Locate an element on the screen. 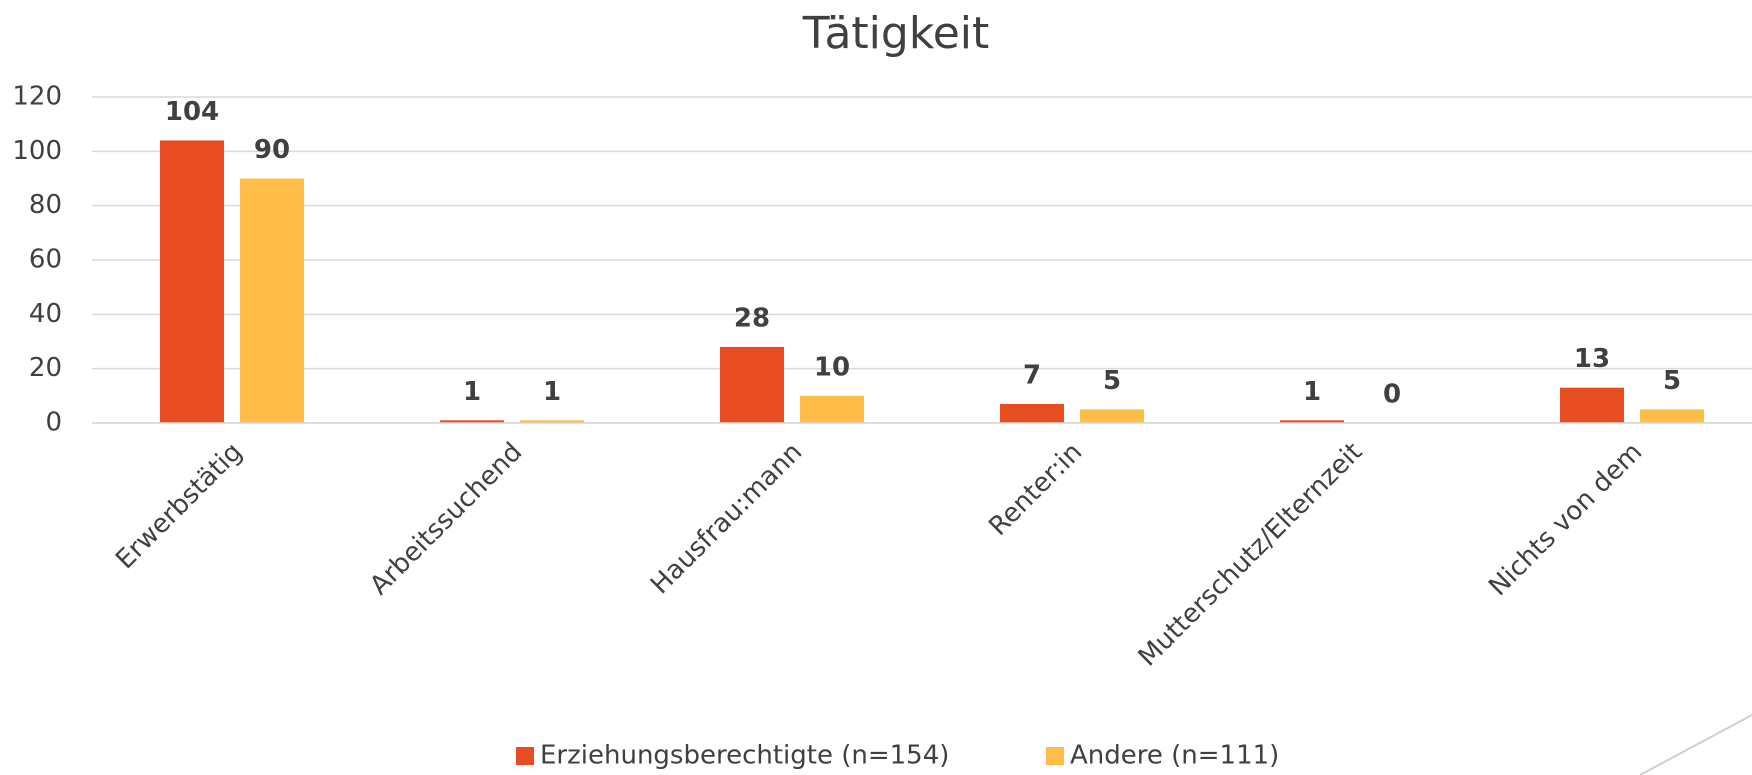 This screenshot has width=1752, height=775. y-tick-label: 80 is located at coordinates (45, 205).